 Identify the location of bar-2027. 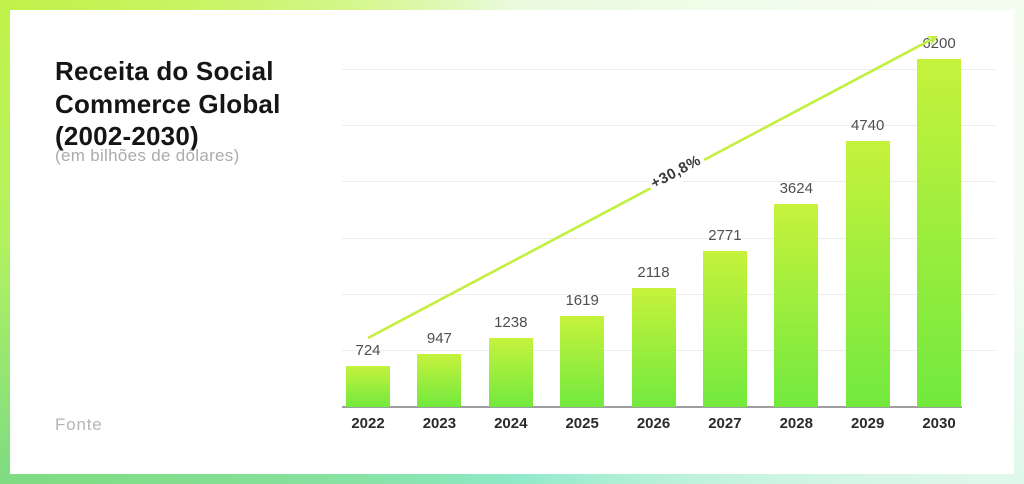
(724, 329).